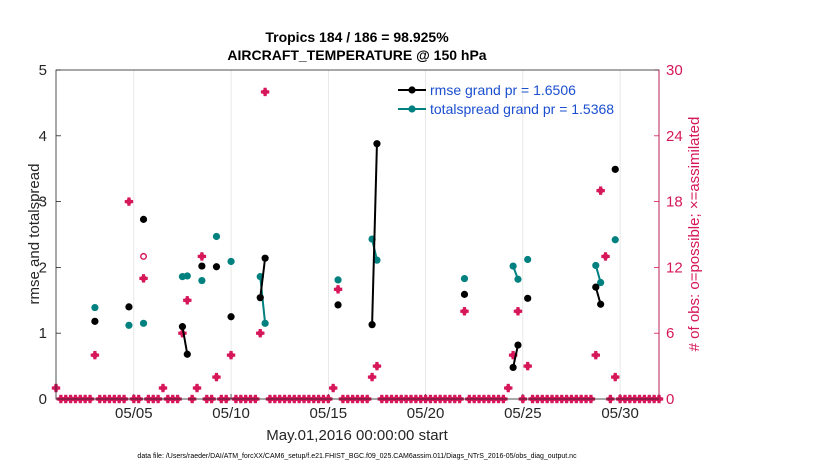 Image resolution: width=830 pixels, height=470 pixels. What do you see at coordinates (134, 413) in the screenshot?
I see `x-tick-label: 05/05` at bounding box center [134, 413].